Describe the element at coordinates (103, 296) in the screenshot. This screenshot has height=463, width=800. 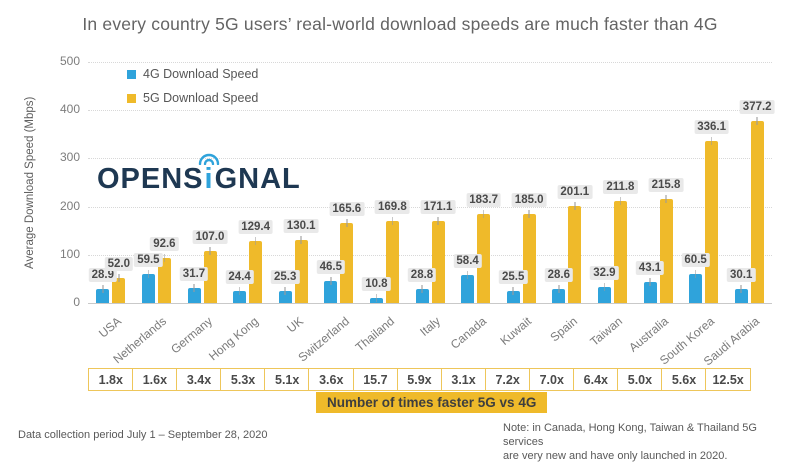
I see `bar-4g-USA` at that location.